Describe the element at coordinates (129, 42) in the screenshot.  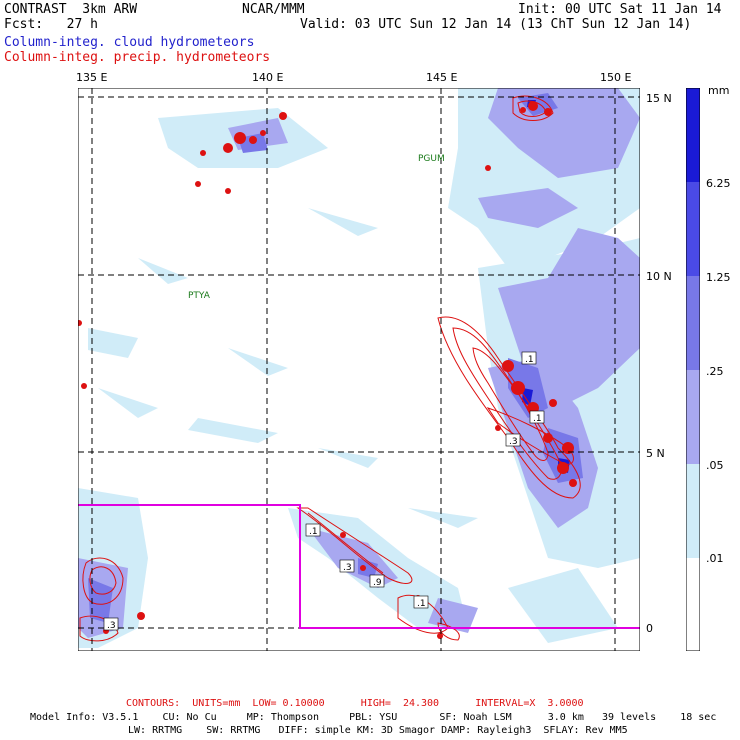
I see `field-cloud-label: Column-integ. cloud hydrometeors` at that location.